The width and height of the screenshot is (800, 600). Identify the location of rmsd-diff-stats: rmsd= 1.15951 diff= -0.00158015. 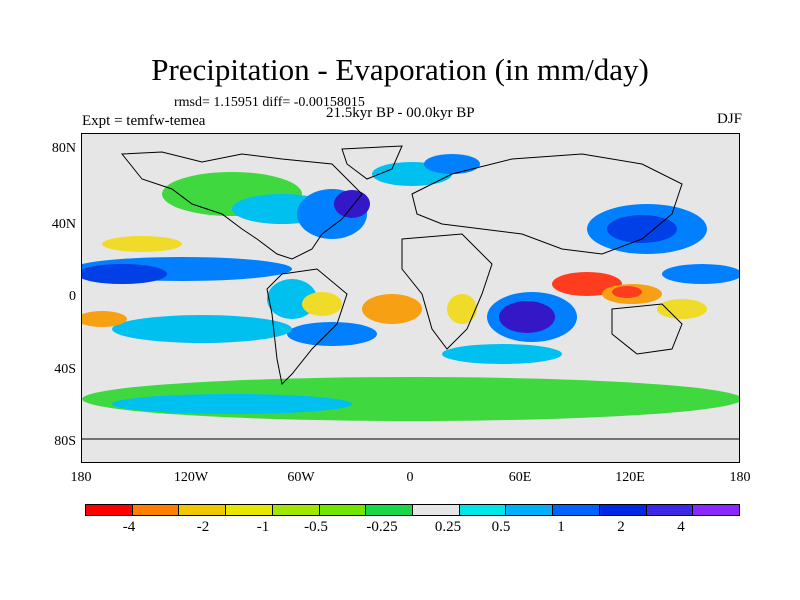
(269, 102).